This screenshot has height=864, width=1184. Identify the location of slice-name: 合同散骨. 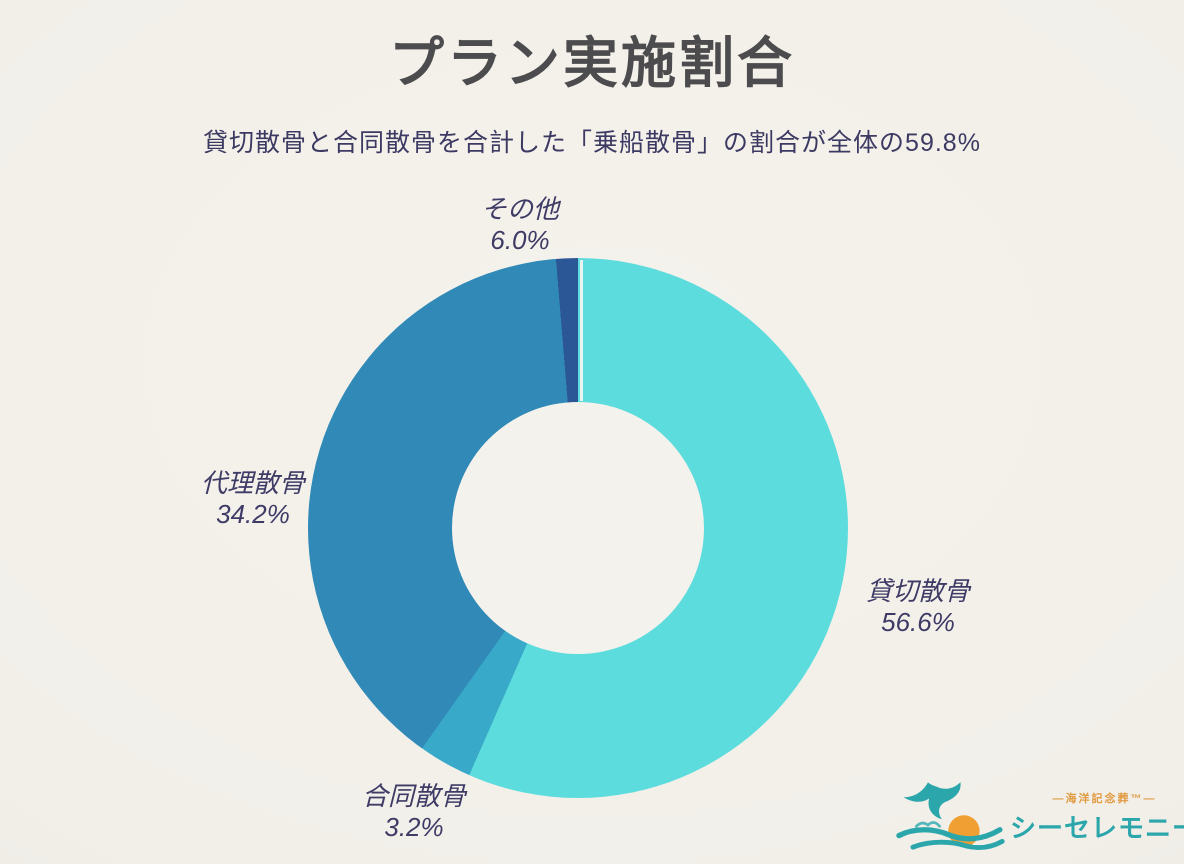
(413, 796).